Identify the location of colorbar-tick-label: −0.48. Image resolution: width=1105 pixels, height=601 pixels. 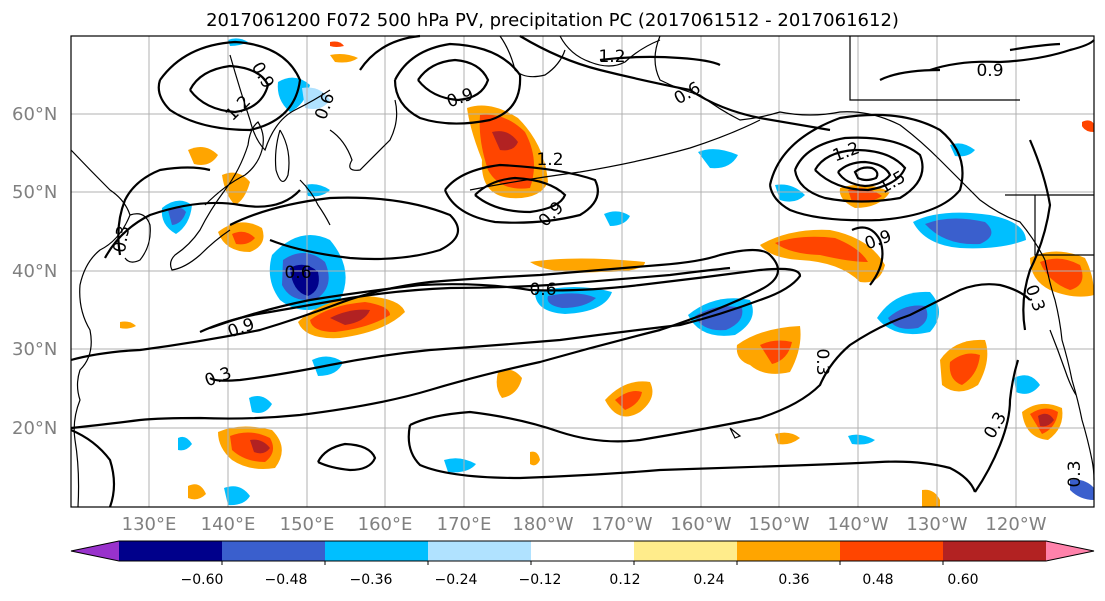
(286, 580).